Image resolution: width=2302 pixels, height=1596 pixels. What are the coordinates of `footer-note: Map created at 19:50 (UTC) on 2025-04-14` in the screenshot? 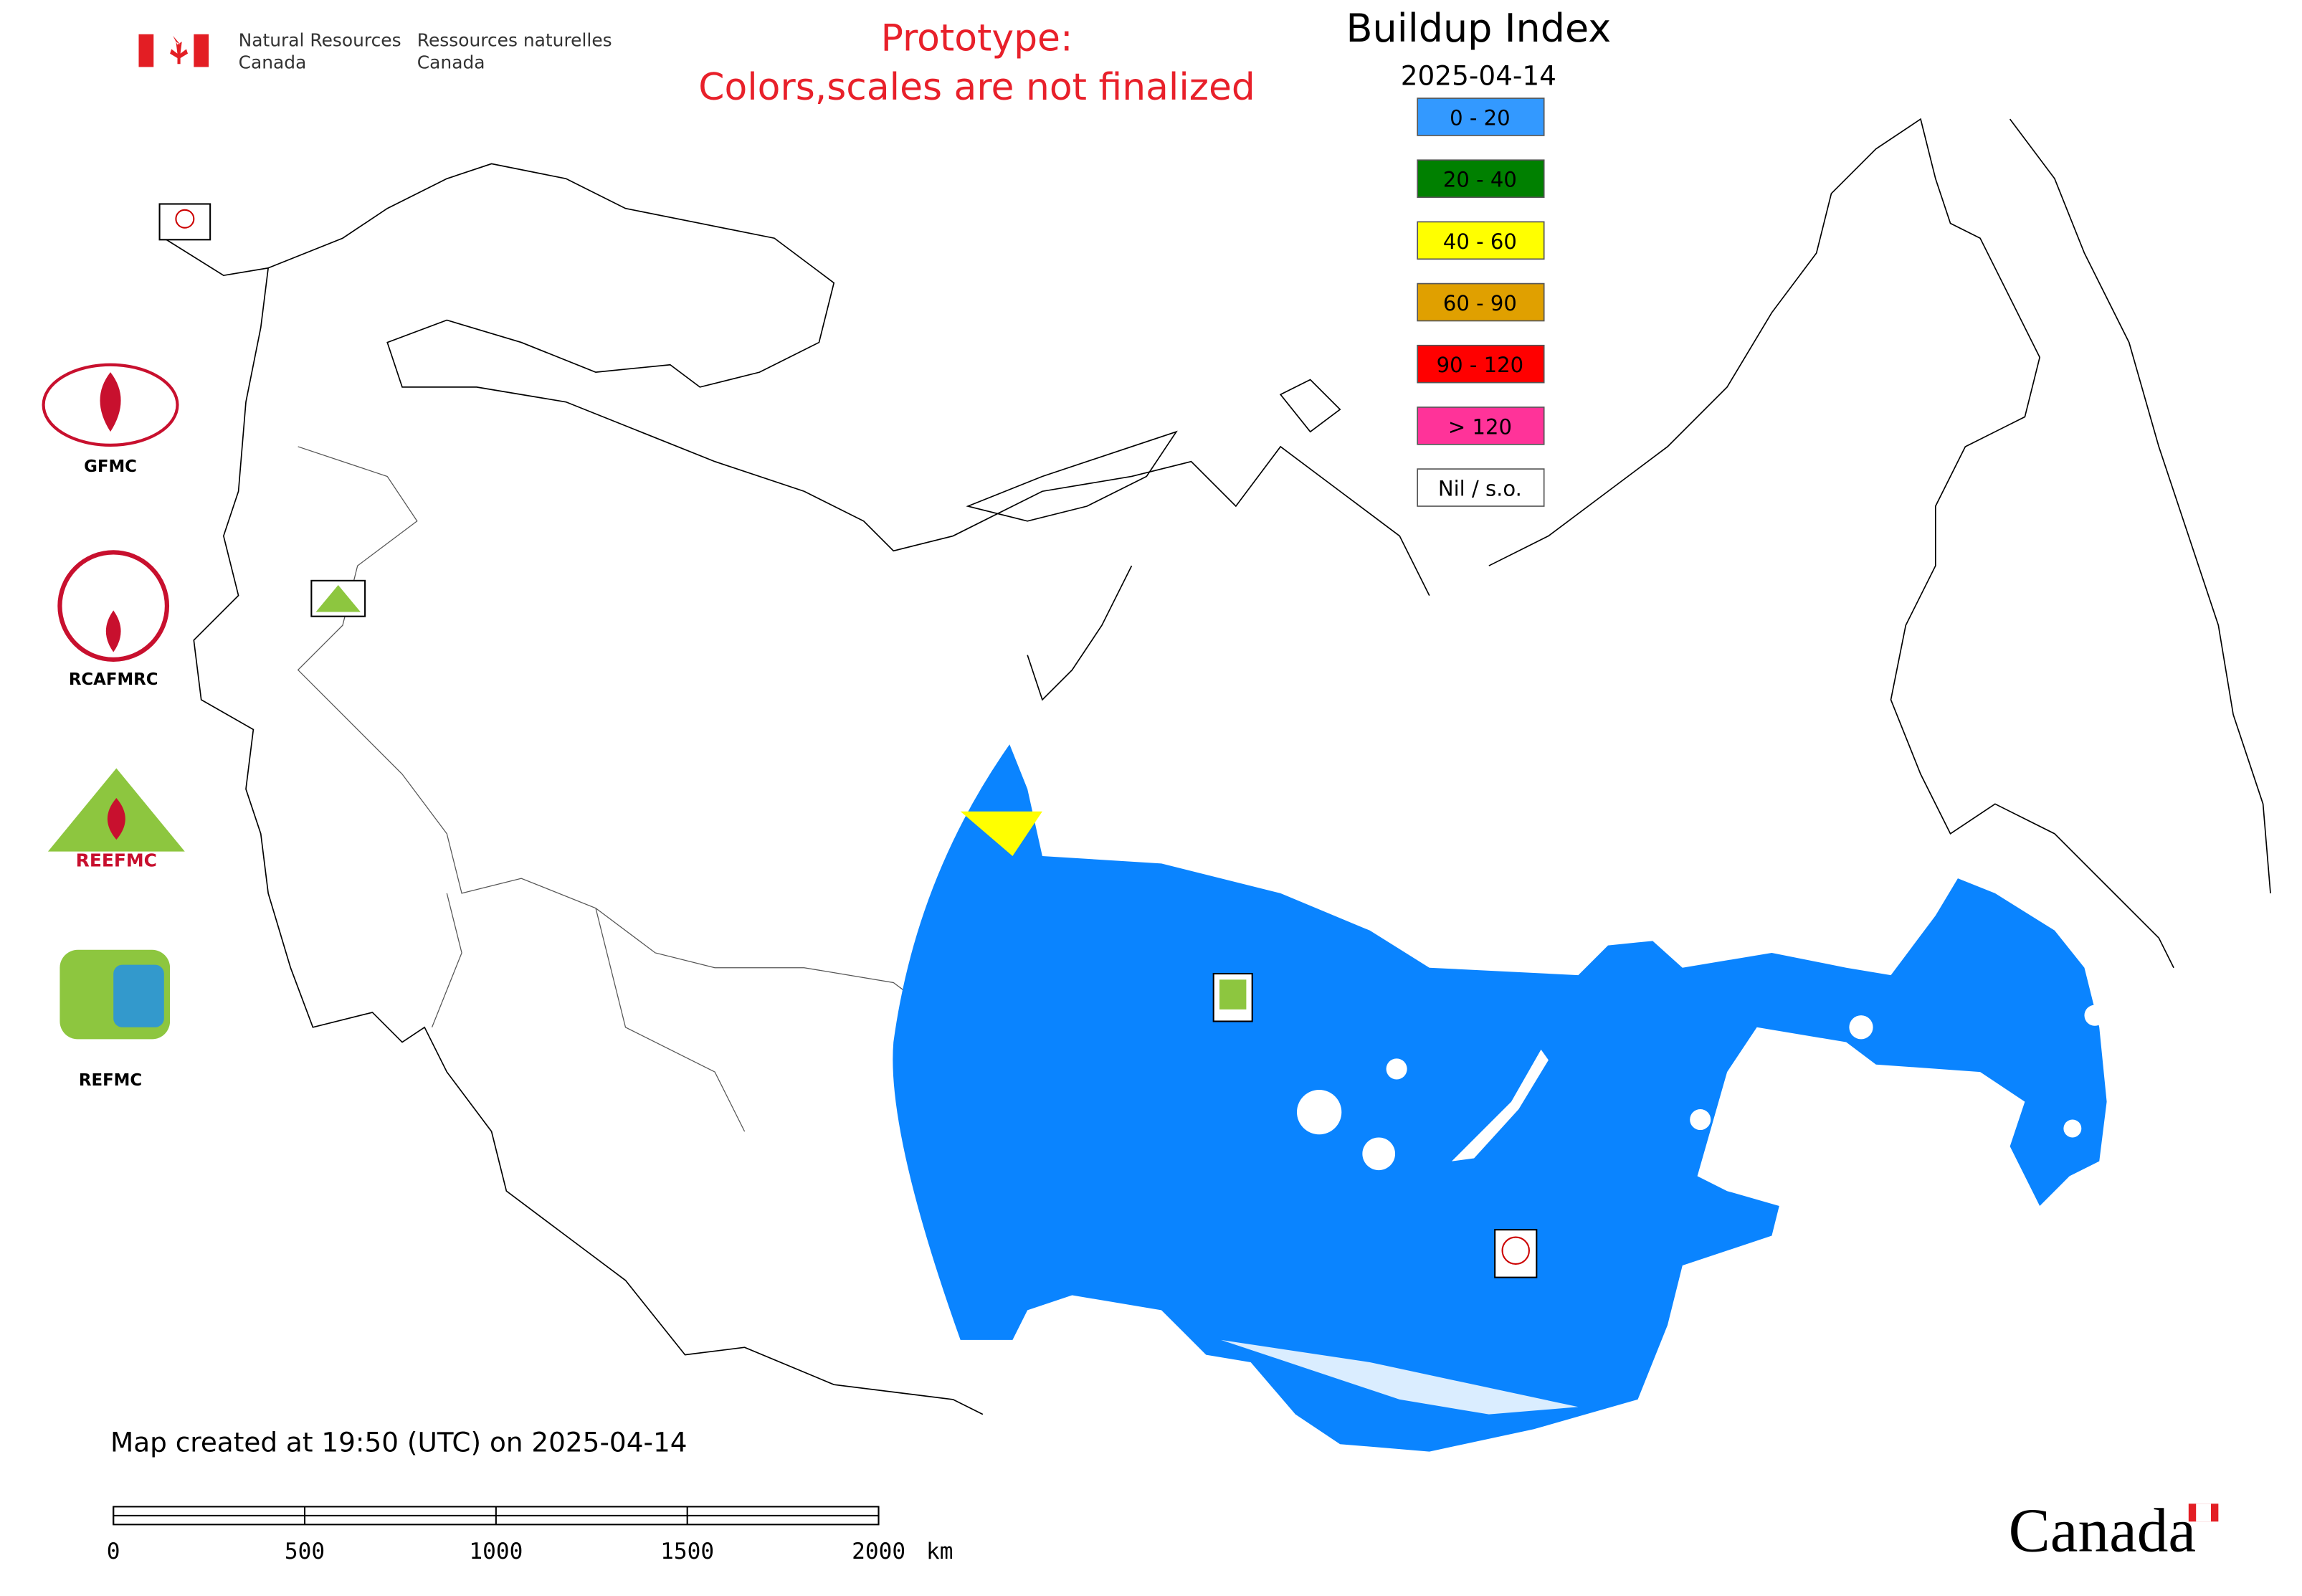 It's located at (398, 1442).